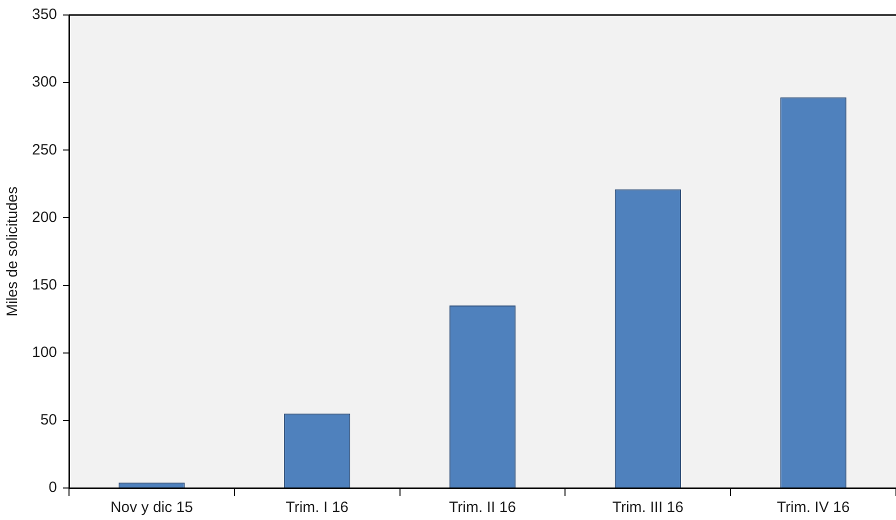  What do you see at coordinates (45, 285) in the screenshot?
I see `y-tick-label: 150` at bounding box center [45, 285].